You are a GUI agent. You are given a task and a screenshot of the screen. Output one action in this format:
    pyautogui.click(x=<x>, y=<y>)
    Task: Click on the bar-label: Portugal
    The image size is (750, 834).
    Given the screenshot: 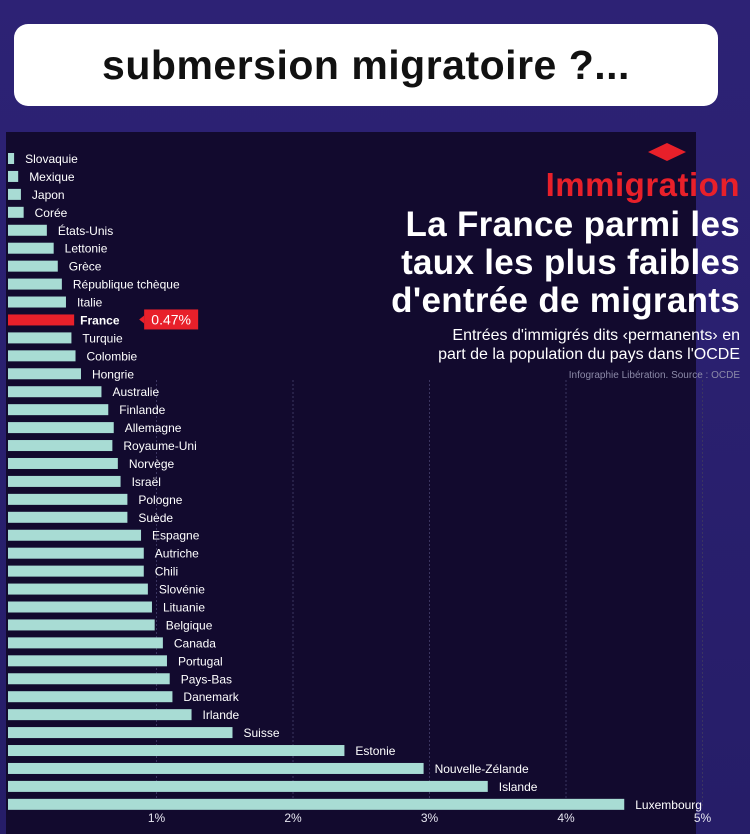 What is the action you would take?
    pyautogui.click(x=200, y=661)
    